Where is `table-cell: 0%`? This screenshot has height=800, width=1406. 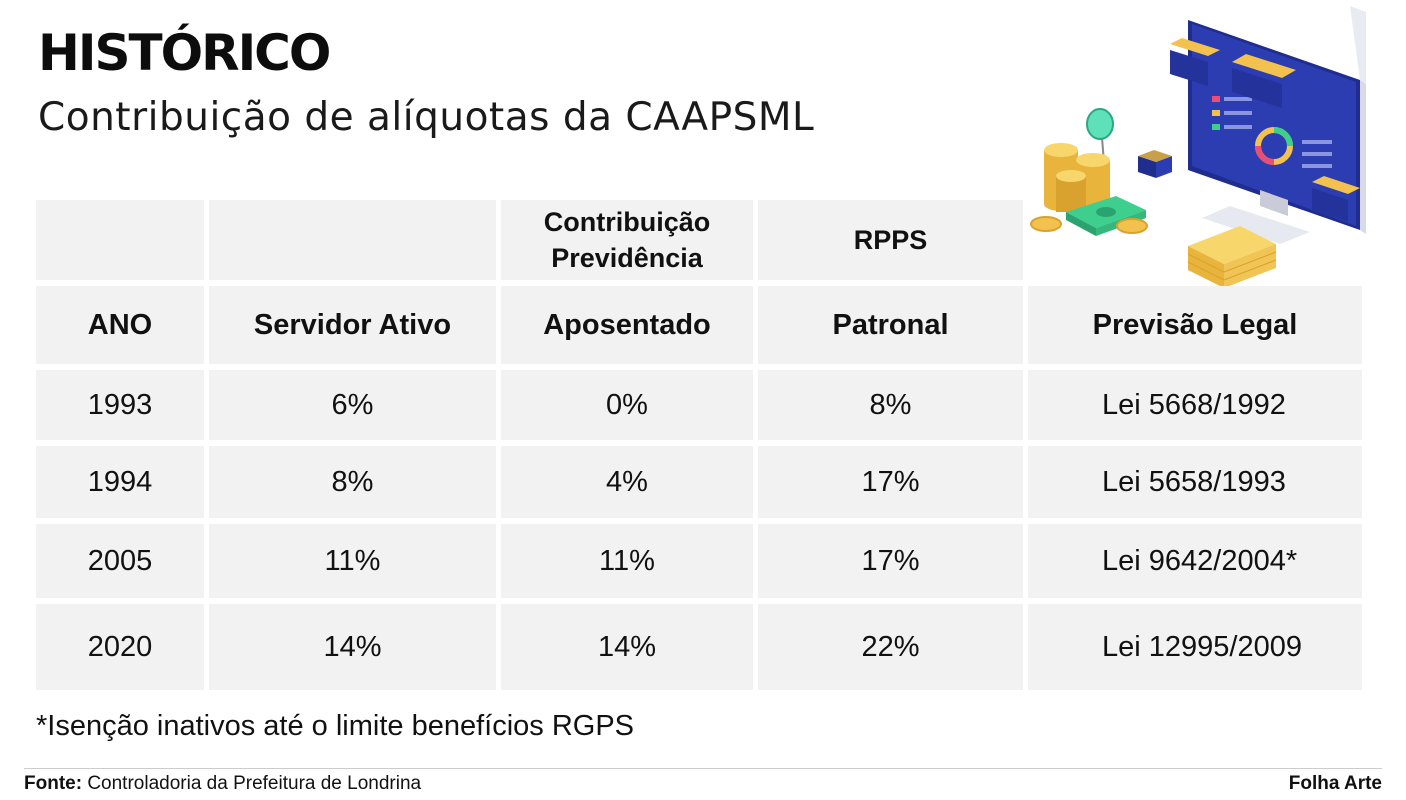 table-cell: 0% is located at coordinates (627, 405).